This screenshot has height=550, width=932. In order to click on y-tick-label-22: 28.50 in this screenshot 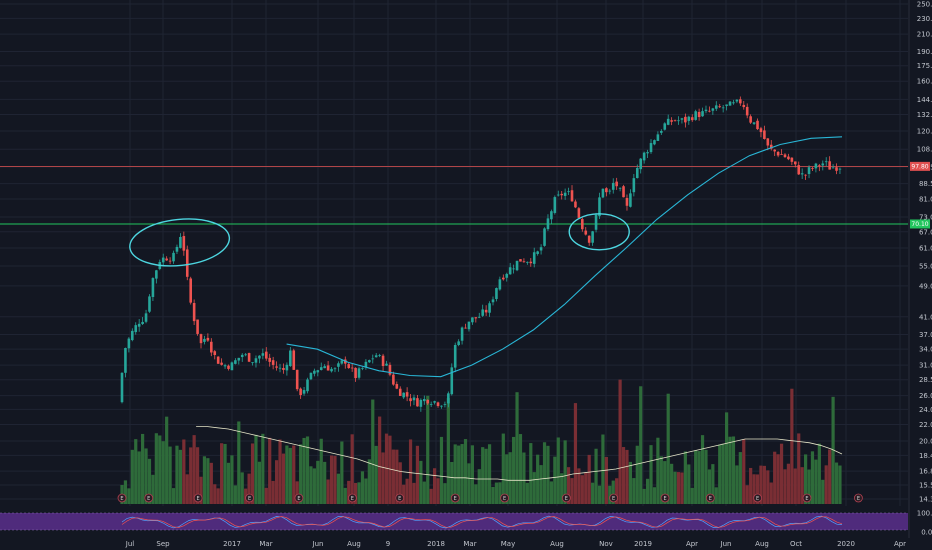, I will do `click(925, 380)`.